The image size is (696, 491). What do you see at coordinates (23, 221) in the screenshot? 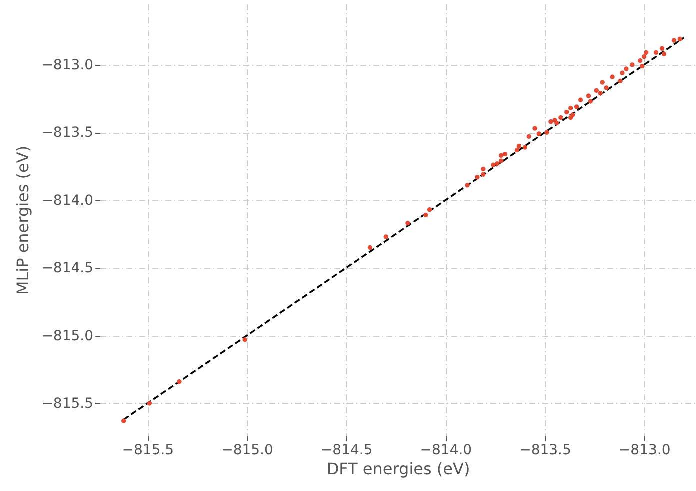
I see `y-axis-title: MLiP energies (eV)` at bounding box center [23, 221].